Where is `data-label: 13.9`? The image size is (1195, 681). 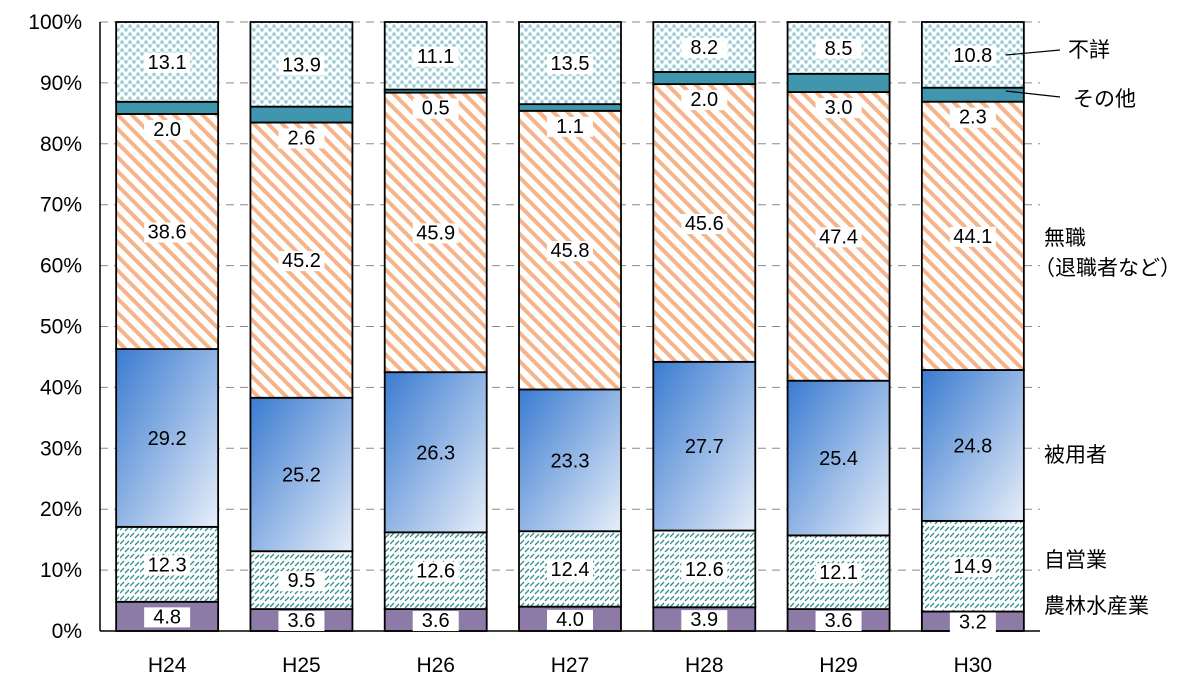
data-label: 13.9 is located at coordinates (301, 65).